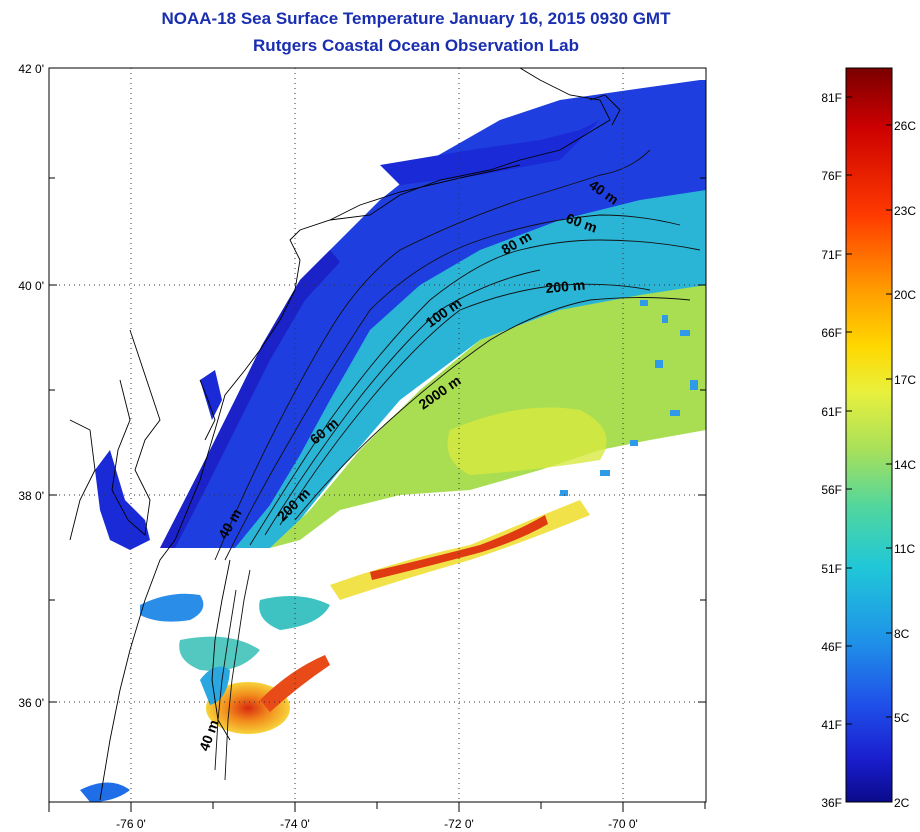 Image resolution: width=920 pixels, height=832 pixels. I want to click on colorbar-fahrenheit-labels: 81F 76F 71F 66F 61F 56F 51F 46F 41F 36F, so click(831, 450).